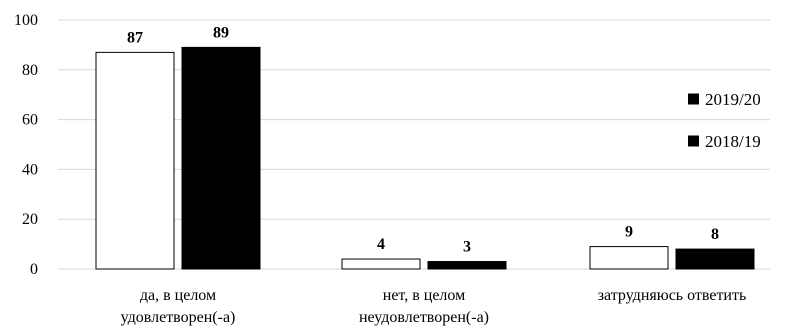 This screenshot has width=789, height=330. Describe the element at coordinates (715, 234) in the screenshot. I see `data-label: 8` at that location.